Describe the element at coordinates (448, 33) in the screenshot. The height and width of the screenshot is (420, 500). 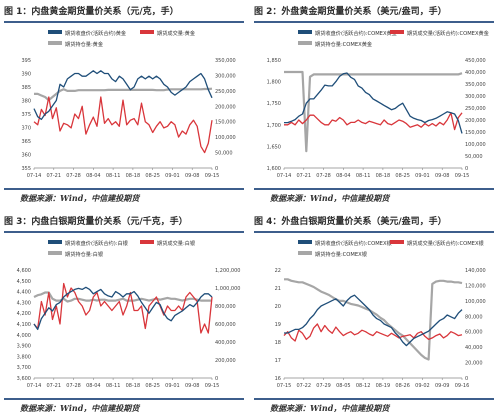
I see `legend-label: 期货成交量(活跃合约):COMEX黄金` at that location.